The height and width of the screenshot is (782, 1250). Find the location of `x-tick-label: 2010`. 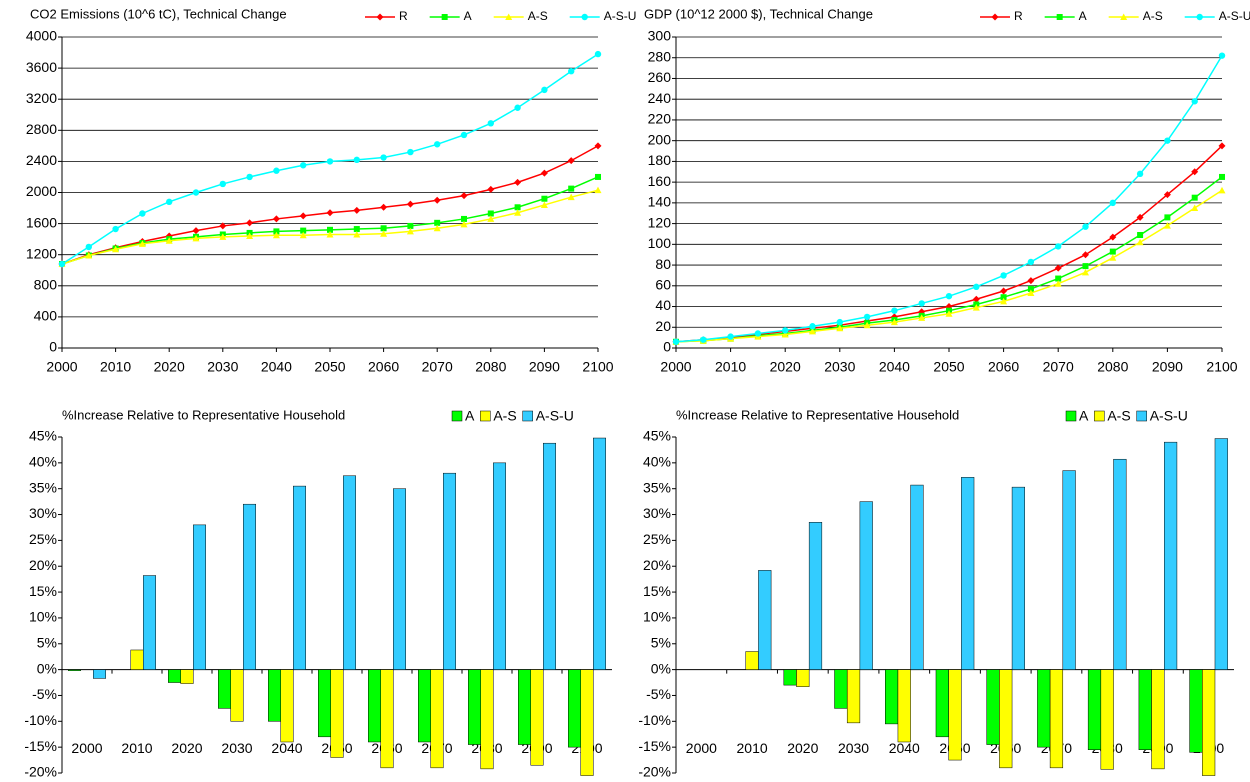

x-tick-label: 2010 is located at coordinates (115, 367).